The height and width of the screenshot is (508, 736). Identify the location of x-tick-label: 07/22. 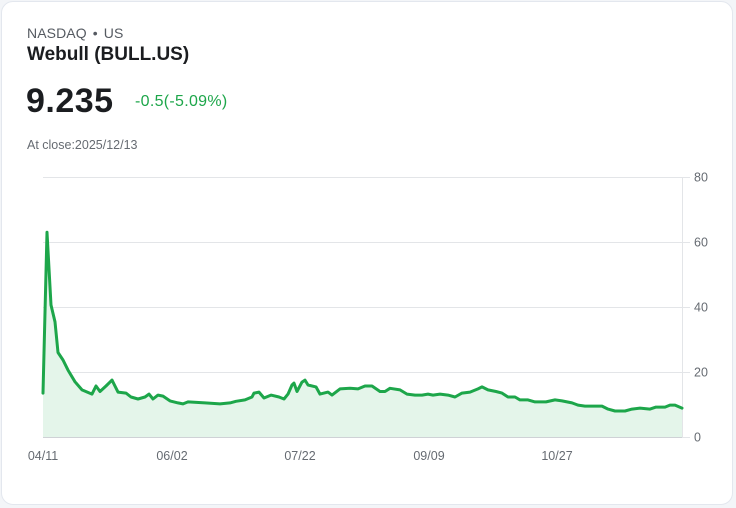
(299, 456).